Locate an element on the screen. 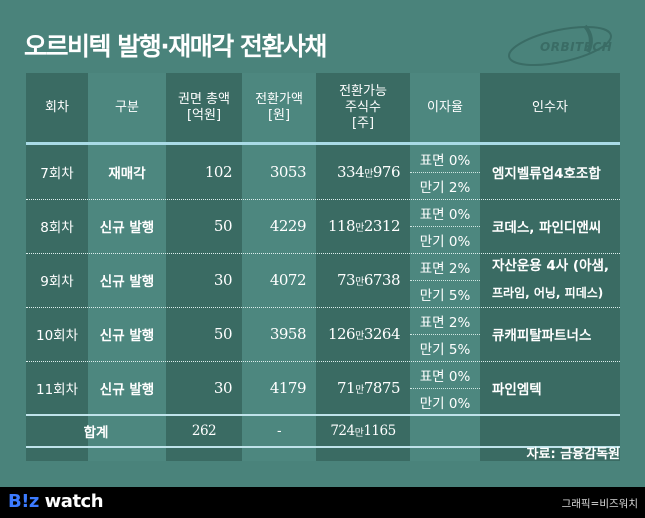  cell-type: 재매각 is located at coordinates (127, 174).